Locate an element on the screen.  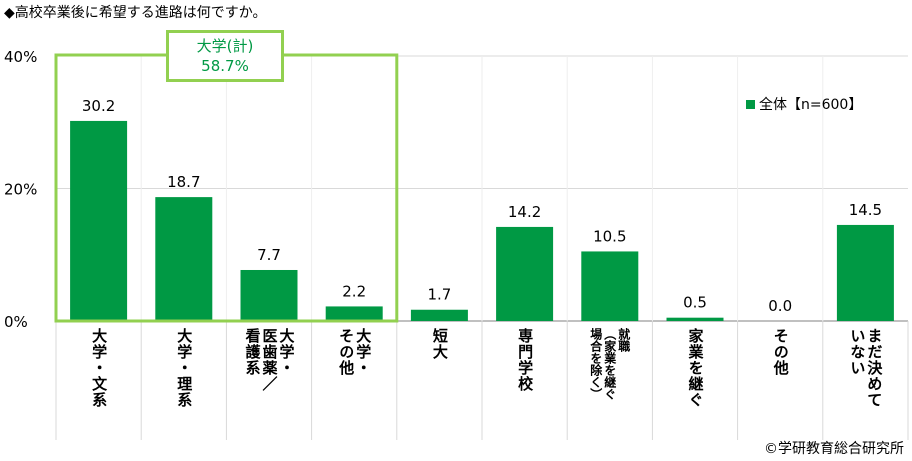
category-label: 大学・理系 is located at coordinates (184, 368).